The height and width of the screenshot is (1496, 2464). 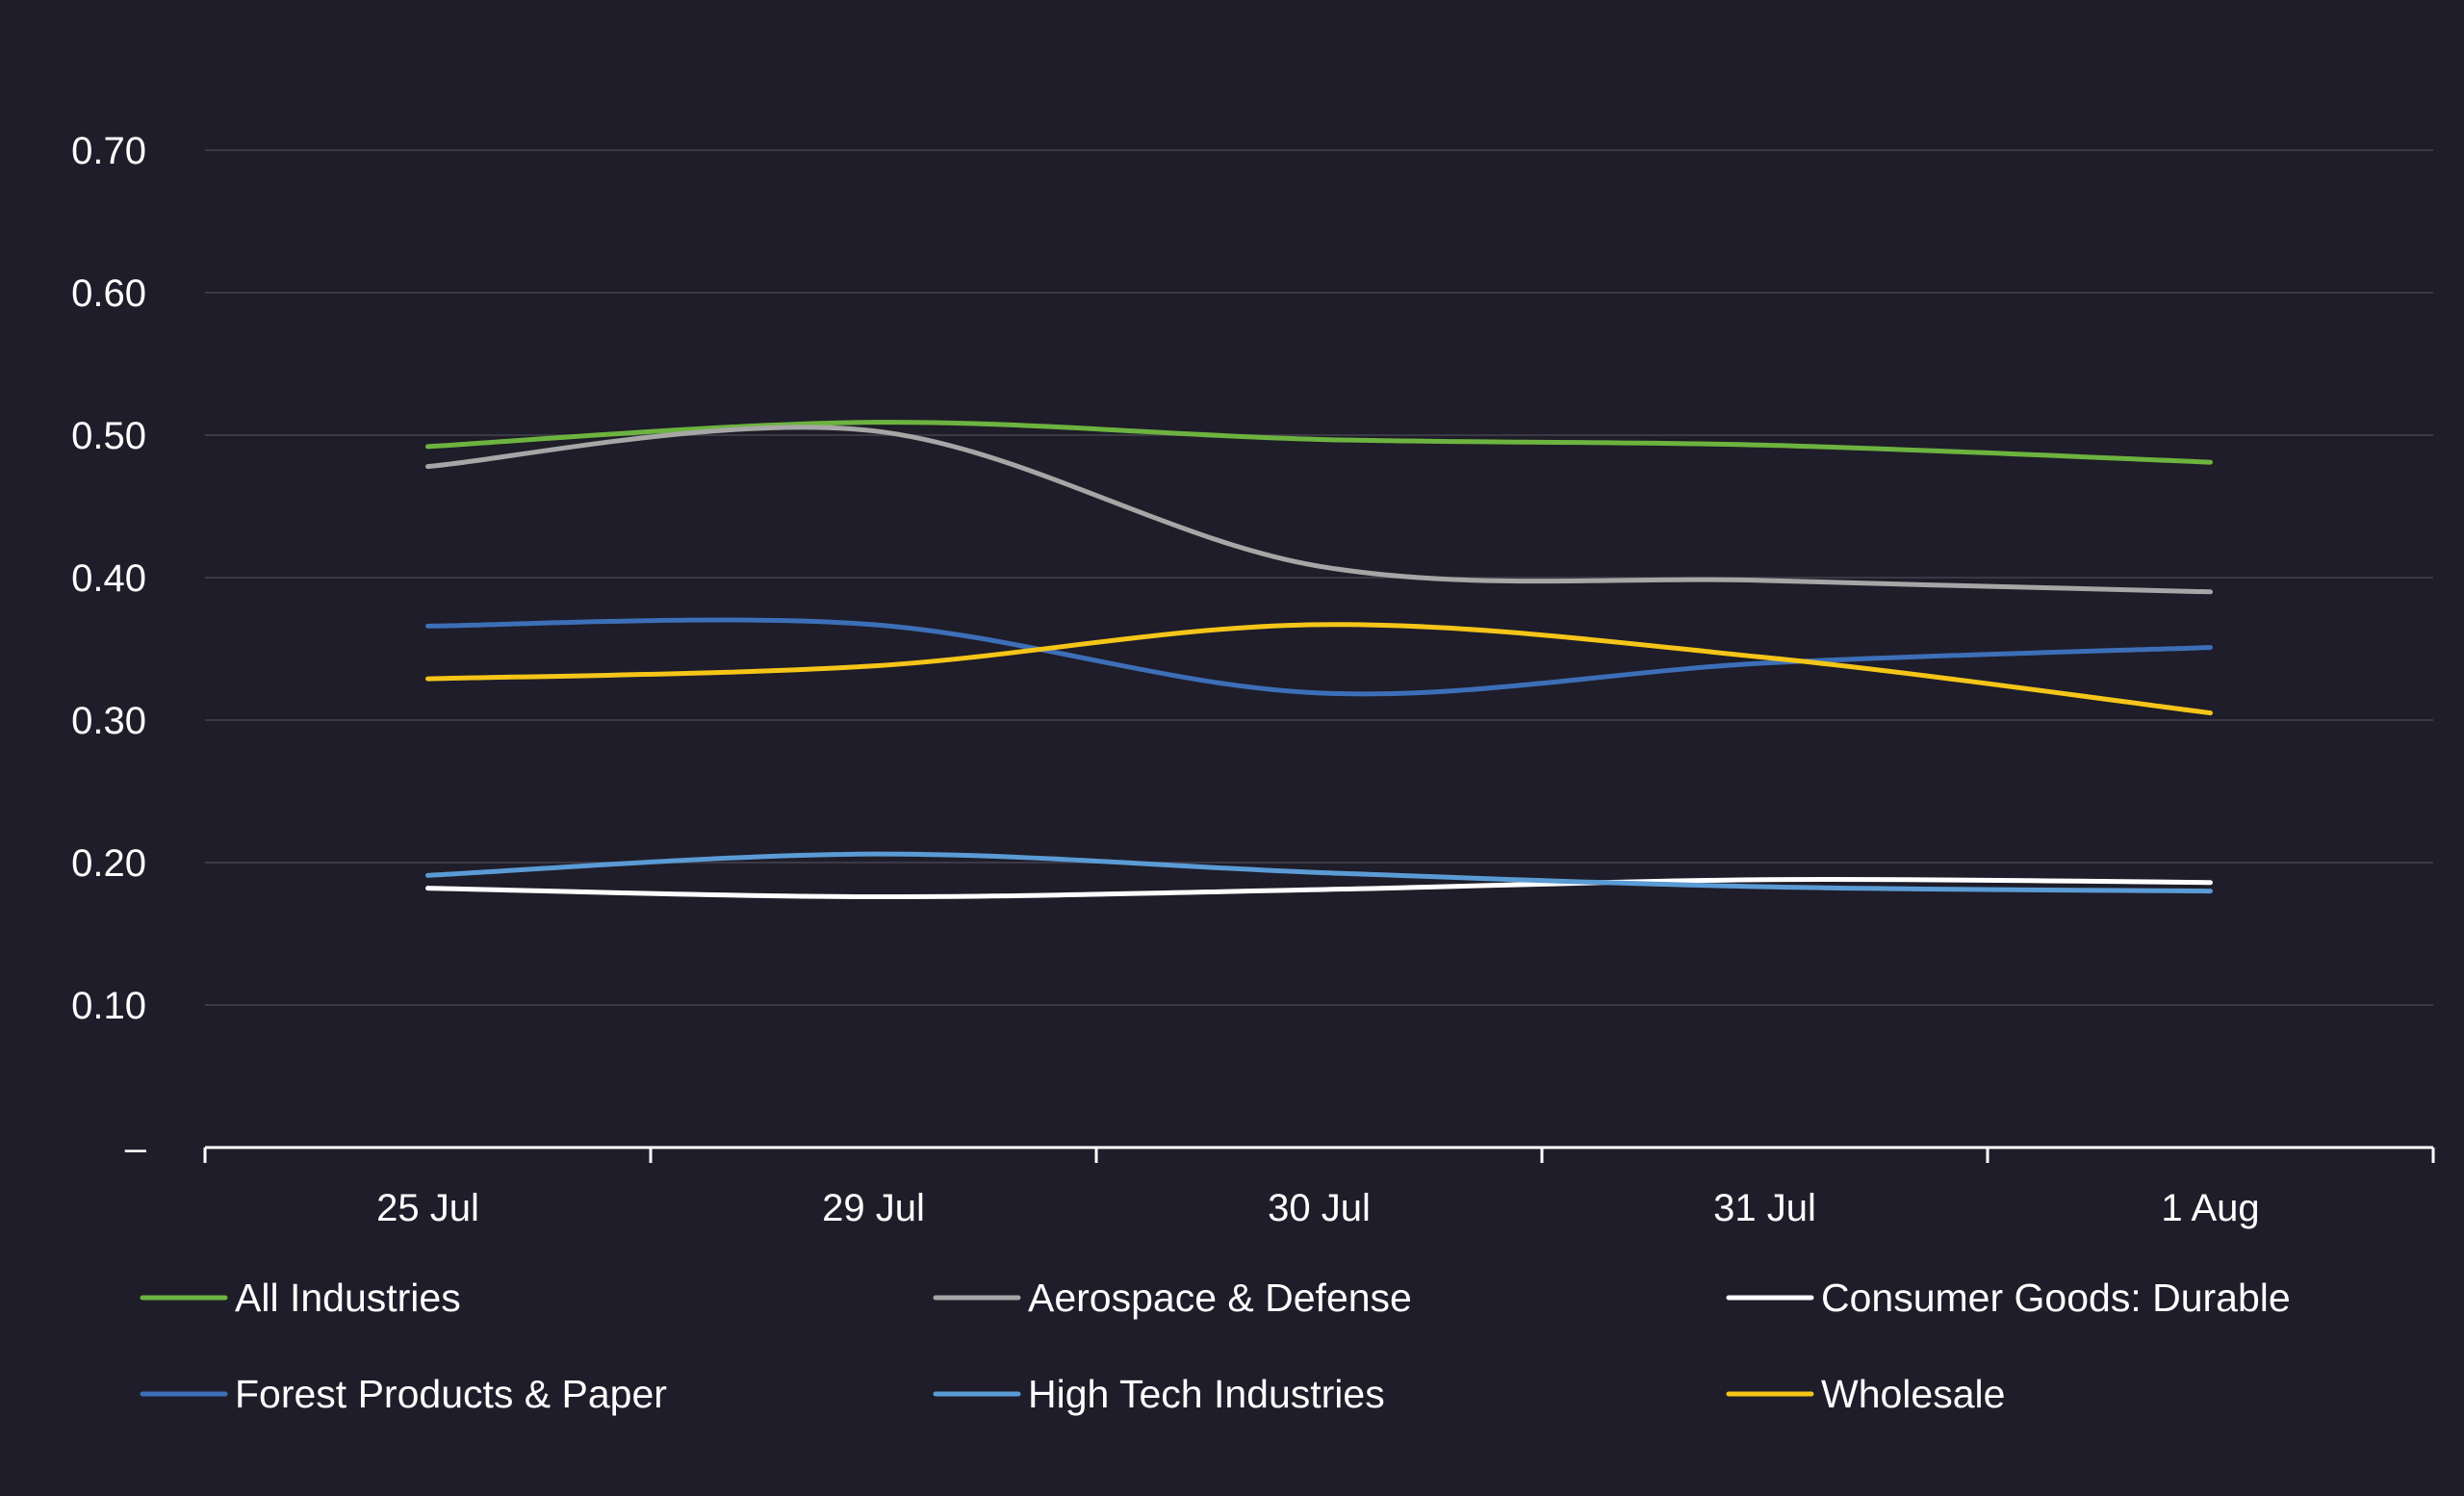 What do you see at coordinates (1319, 1208) in the screenshot?
I see `x-tick-label: 30 Jul` at bounding box center [1319, 1208].